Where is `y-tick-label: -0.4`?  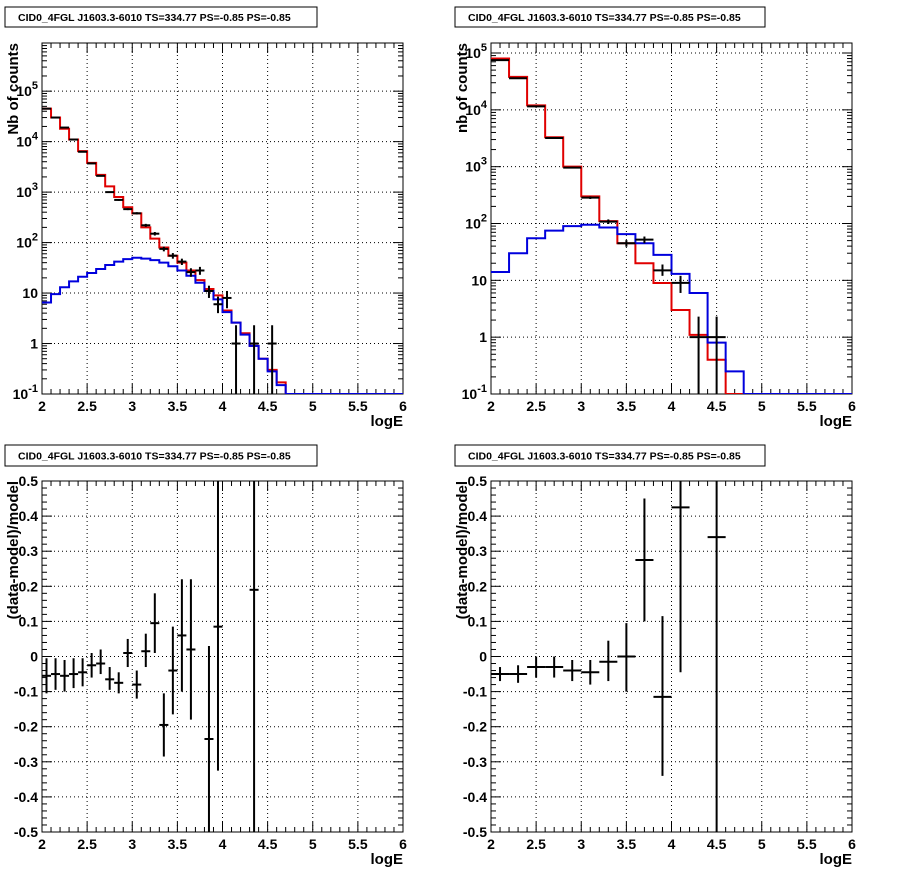 y-tick-label: -0.4 is located at coordinates (26, 797).